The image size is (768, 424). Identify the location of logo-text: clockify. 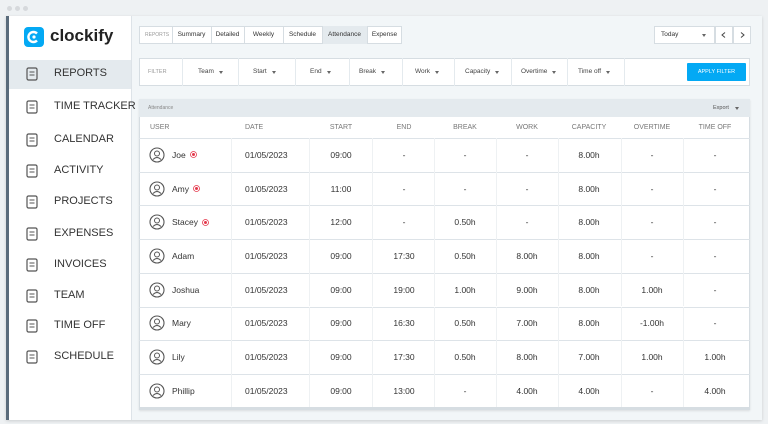
(82, 35).